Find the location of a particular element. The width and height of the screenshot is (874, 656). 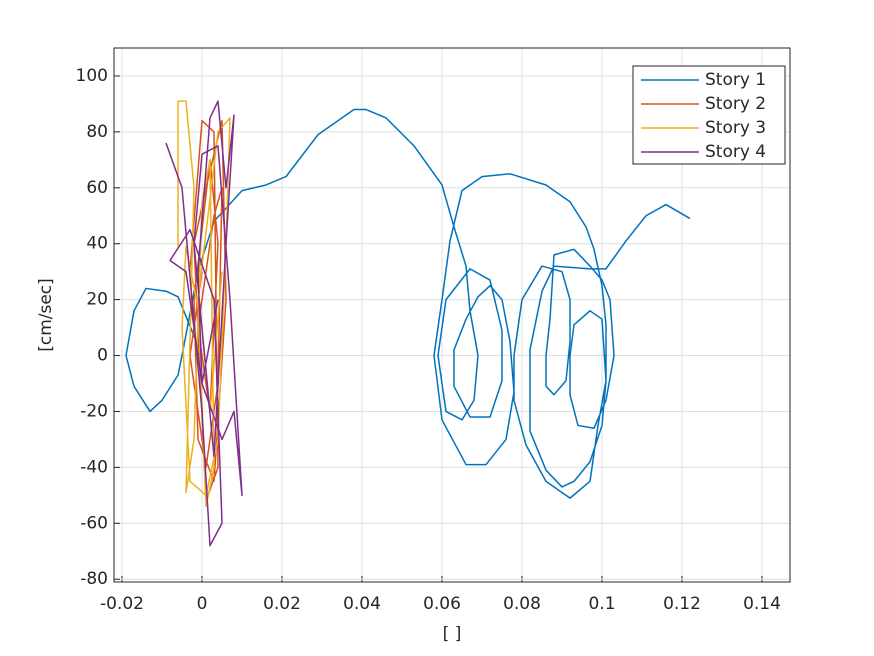

legend-label: Story 1 is located at coordinates (735, 80).